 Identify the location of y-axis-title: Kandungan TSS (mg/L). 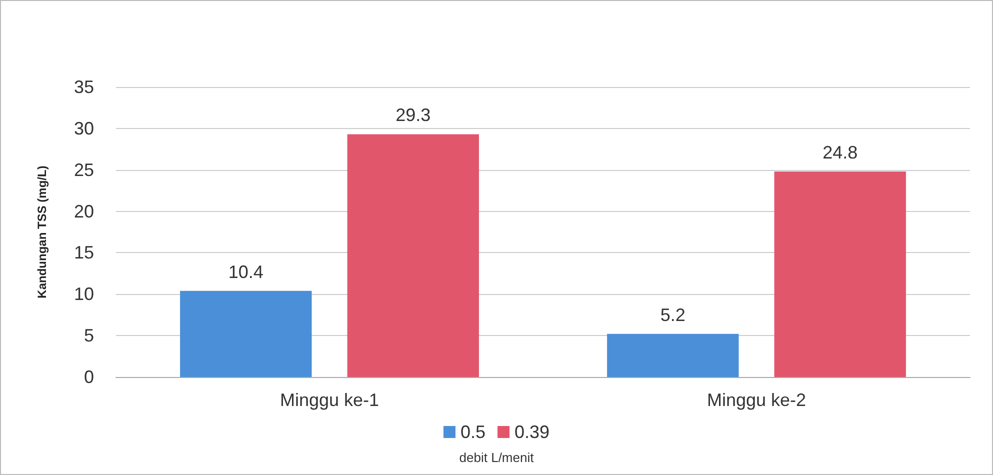
(42, 232).